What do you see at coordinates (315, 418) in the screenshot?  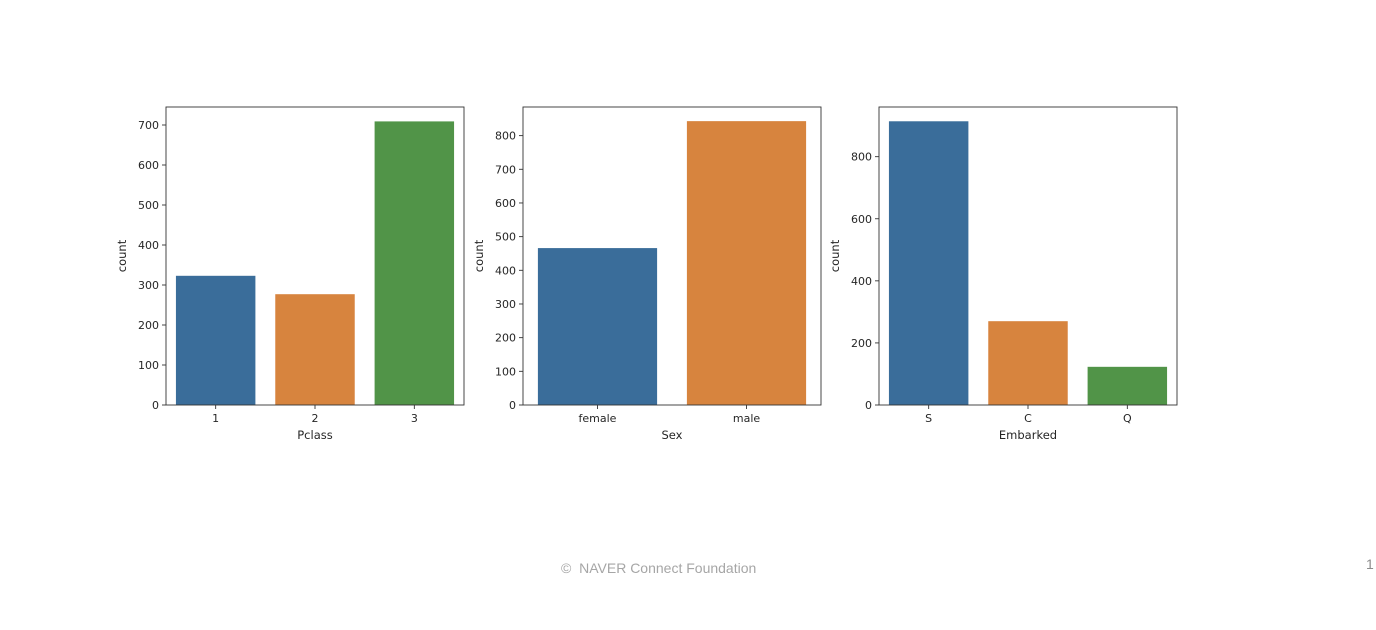 I see `x-tick-label-1-2: 2` at bounding box center [315, 418].